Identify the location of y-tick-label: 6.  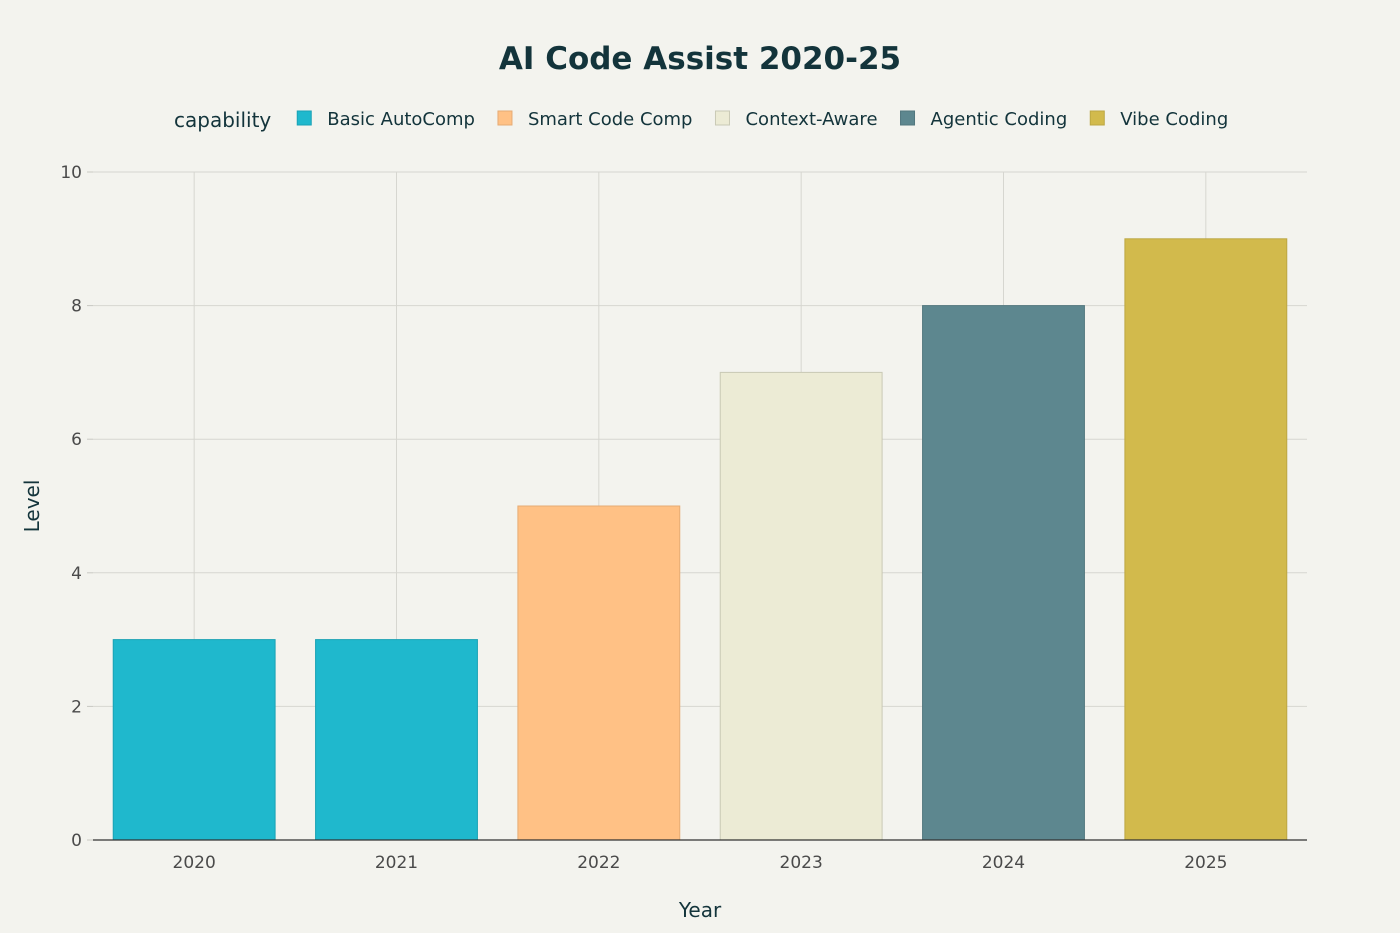
(76, 440).